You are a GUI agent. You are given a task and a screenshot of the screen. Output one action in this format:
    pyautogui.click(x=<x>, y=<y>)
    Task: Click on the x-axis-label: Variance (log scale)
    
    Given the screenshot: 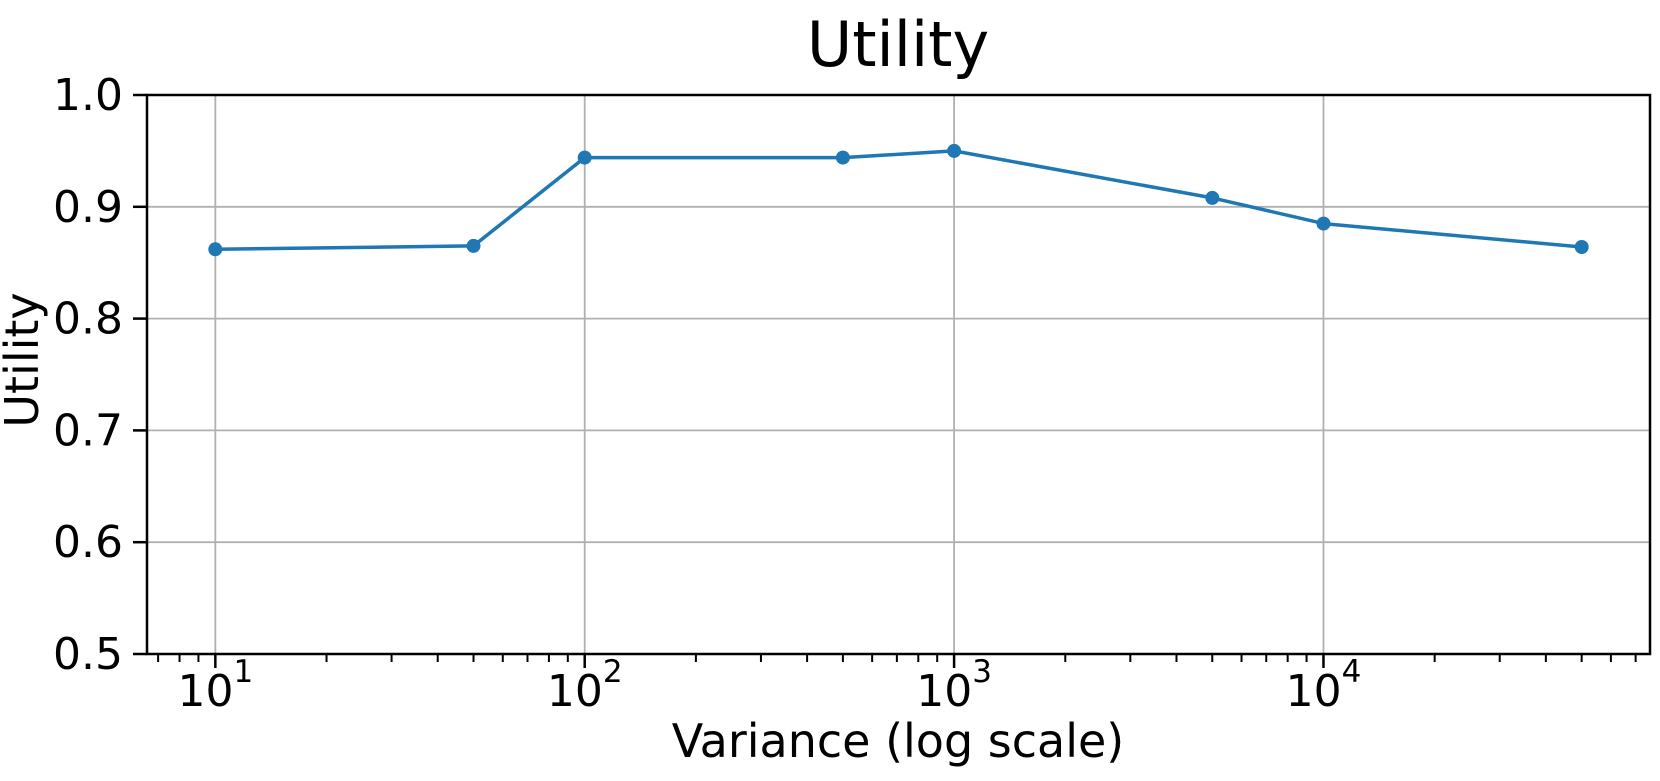 What is the action you would take?
    pyautogui.click(x=898, y=741)
    